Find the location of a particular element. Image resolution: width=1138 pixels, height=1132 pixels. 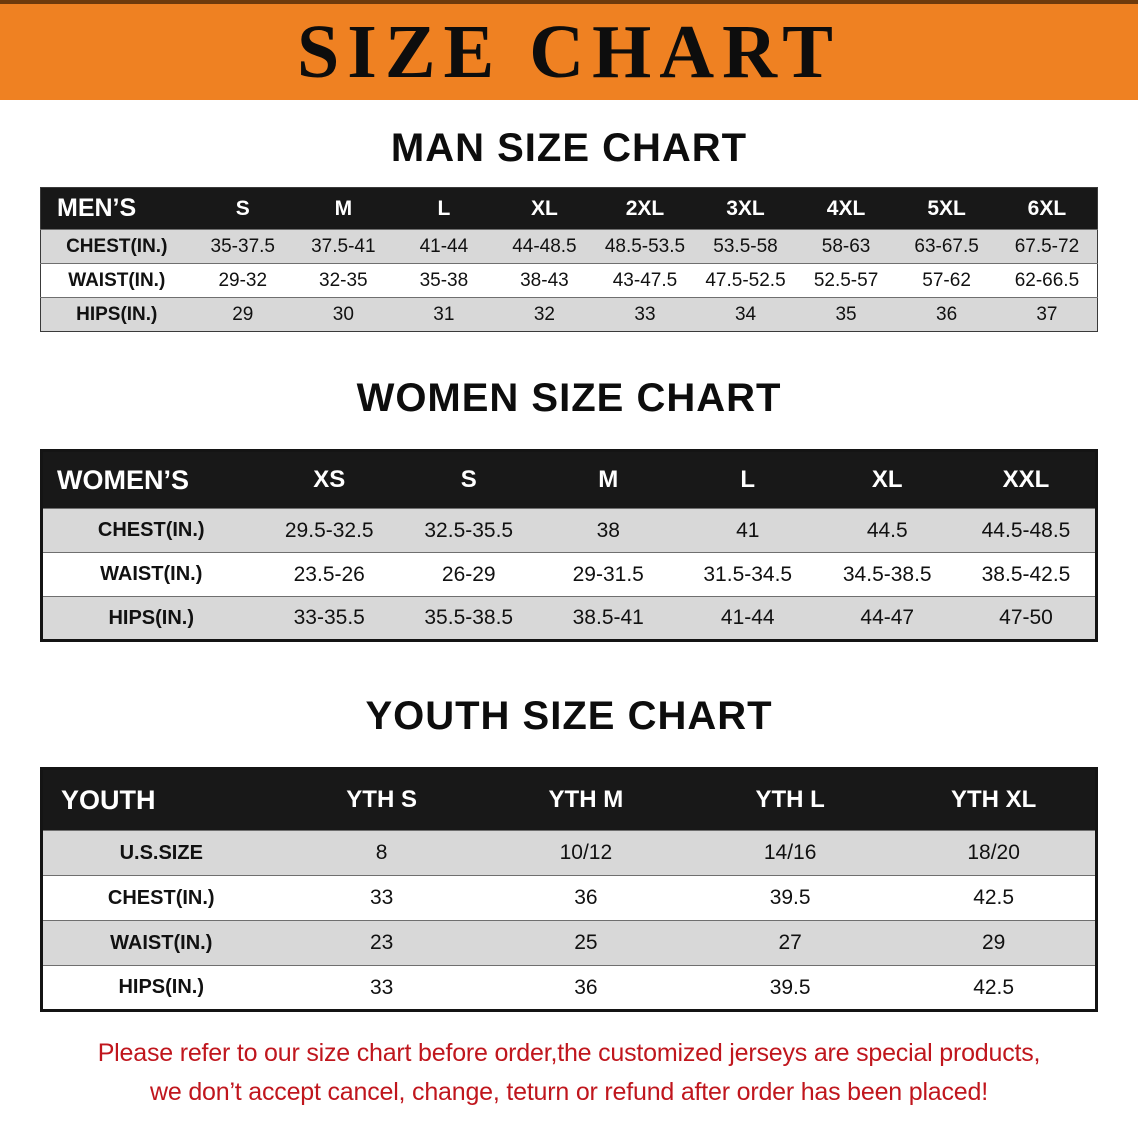

size-cell: 29-32 is located at coordinates (243, 280).